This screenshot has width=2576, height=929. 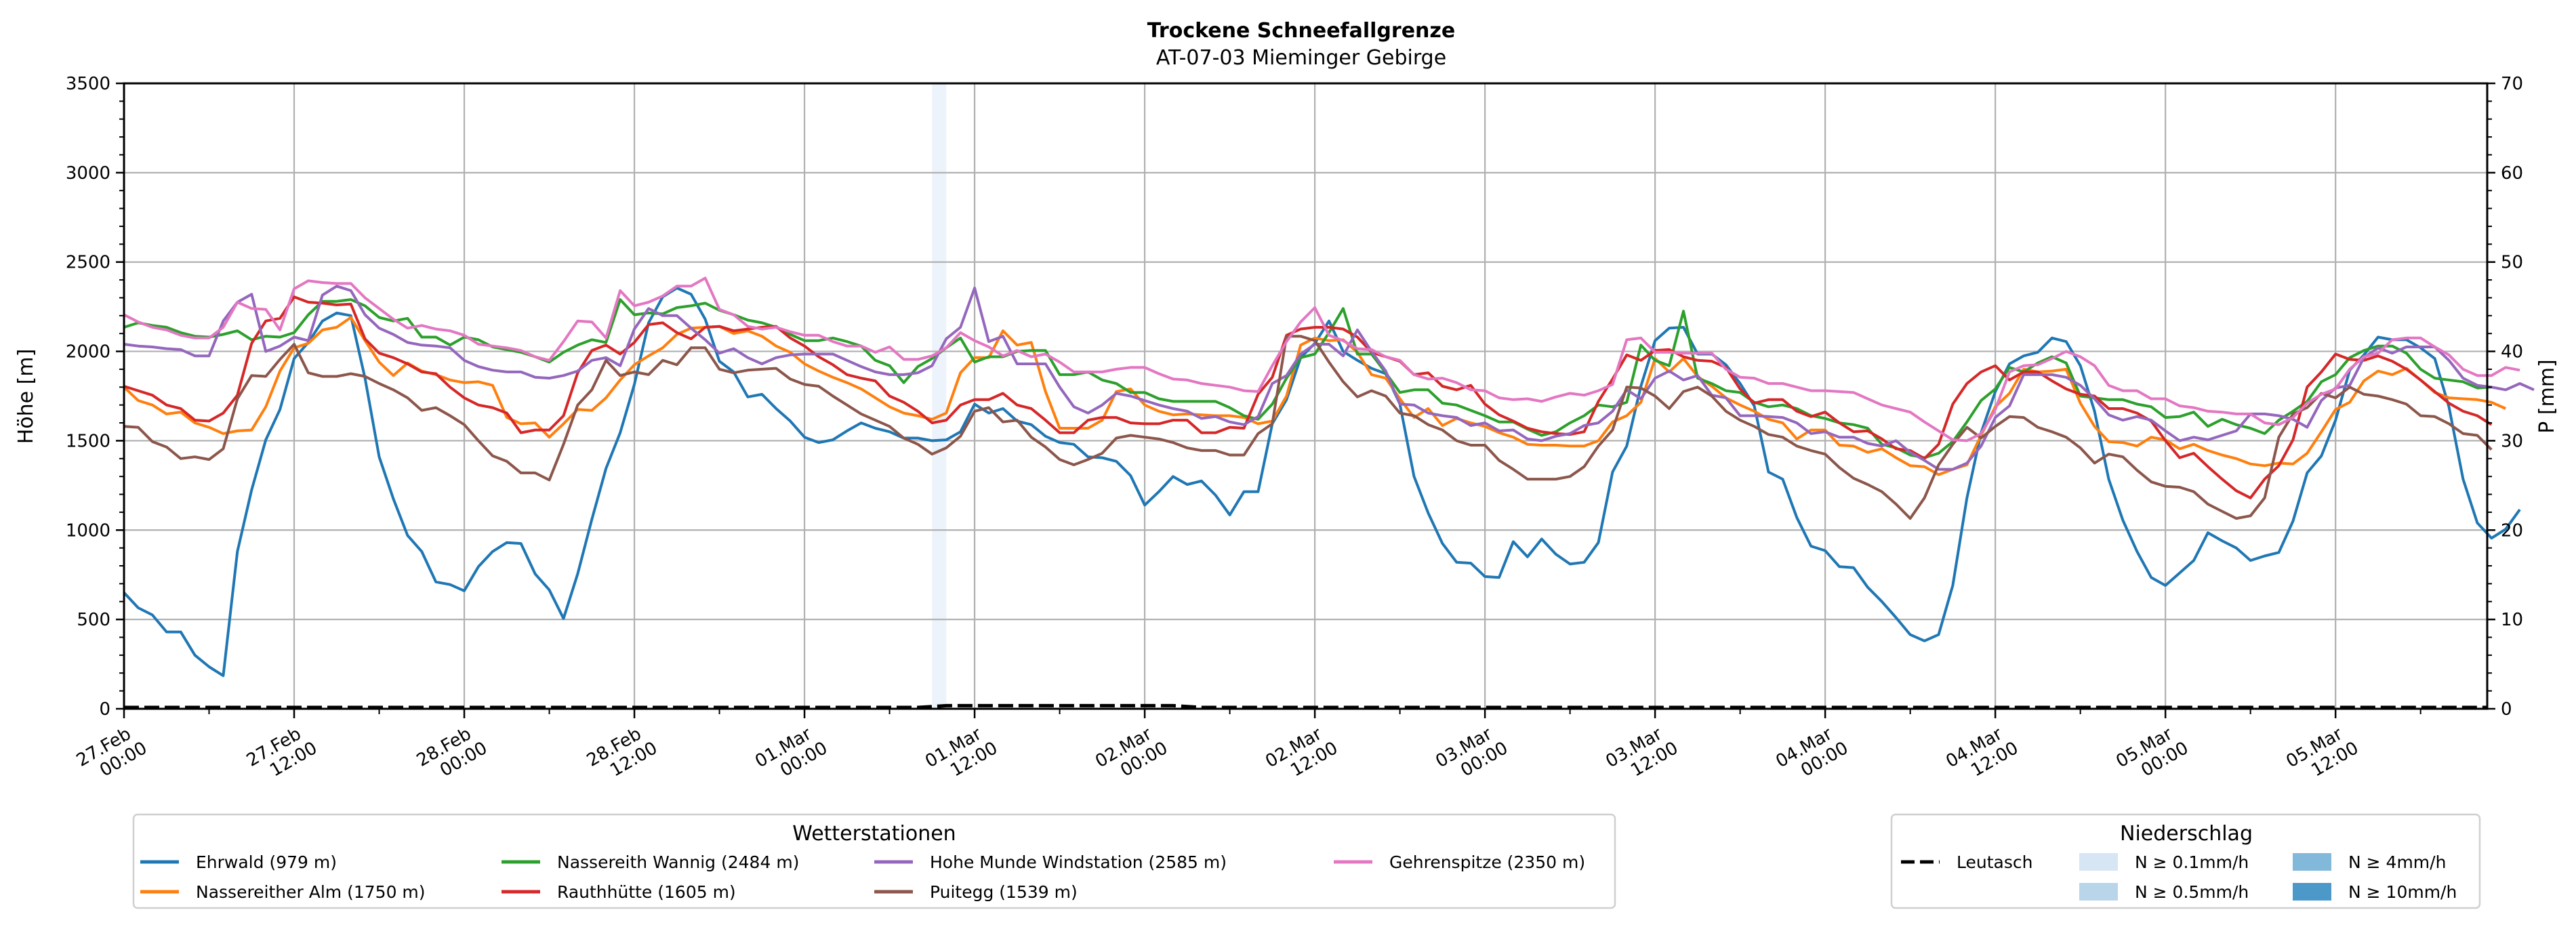 I want to click on legend-stations-title: Wetterstationen, so click(x=874, y=834).